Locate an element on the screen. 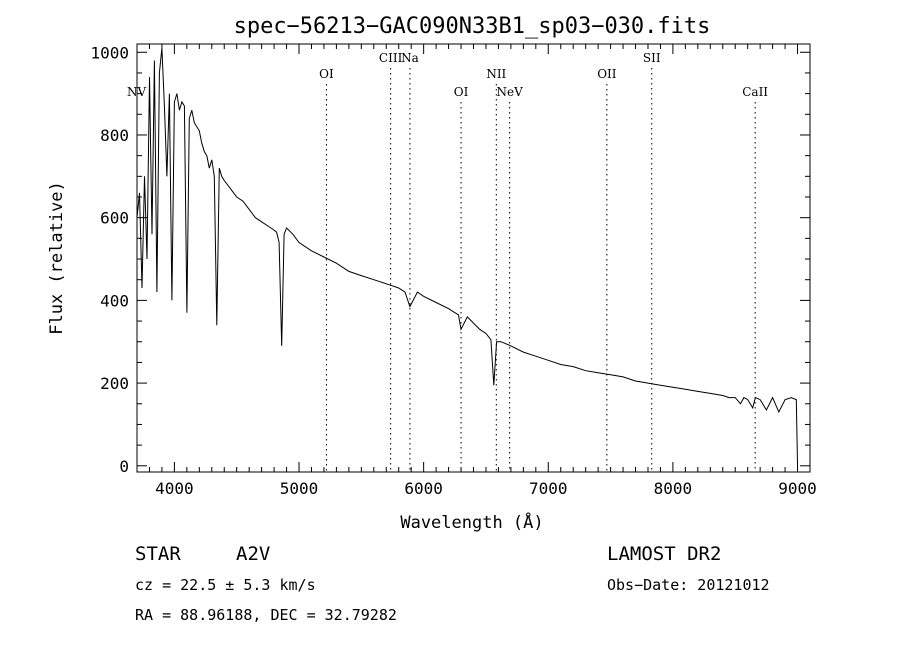 The width and height of the screenshot is (900, 650). y-axis-label: Flux (relative) is located at coordinates (57, 258).